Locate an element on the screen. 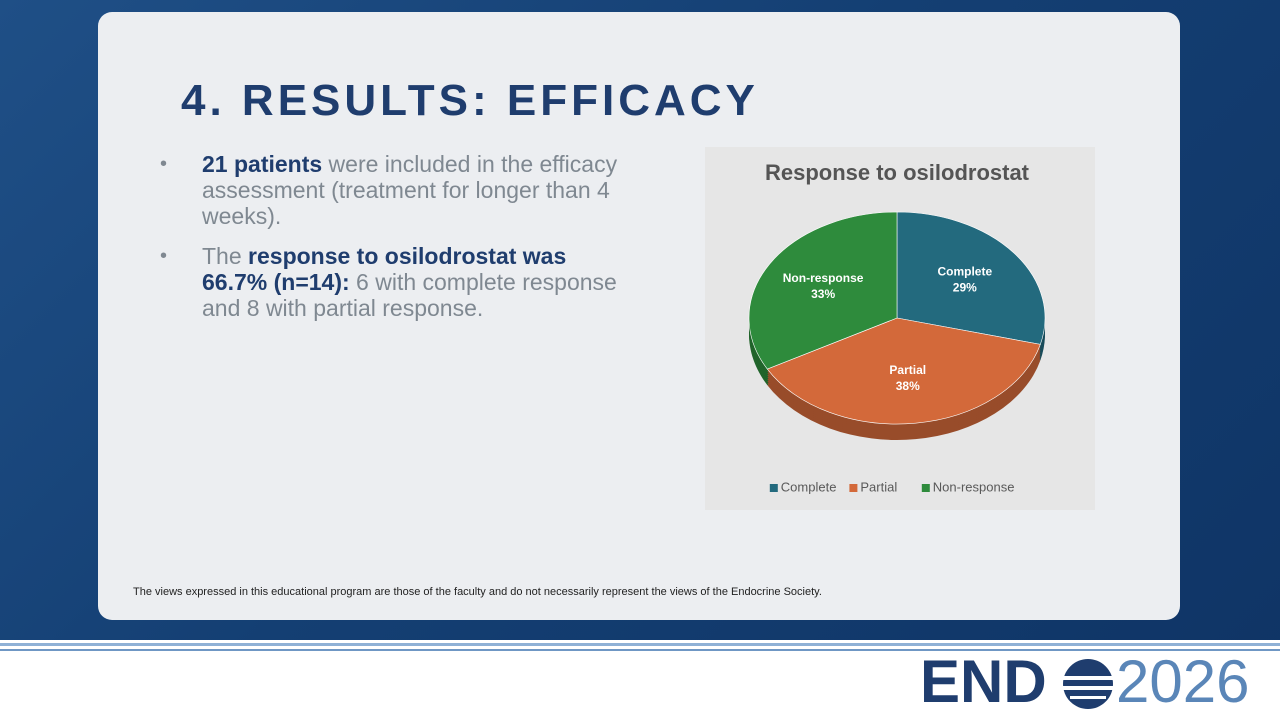 The width and height of the screenshot is (1280, 720). legend-label: Non-response is located at coordinates (974, 486).